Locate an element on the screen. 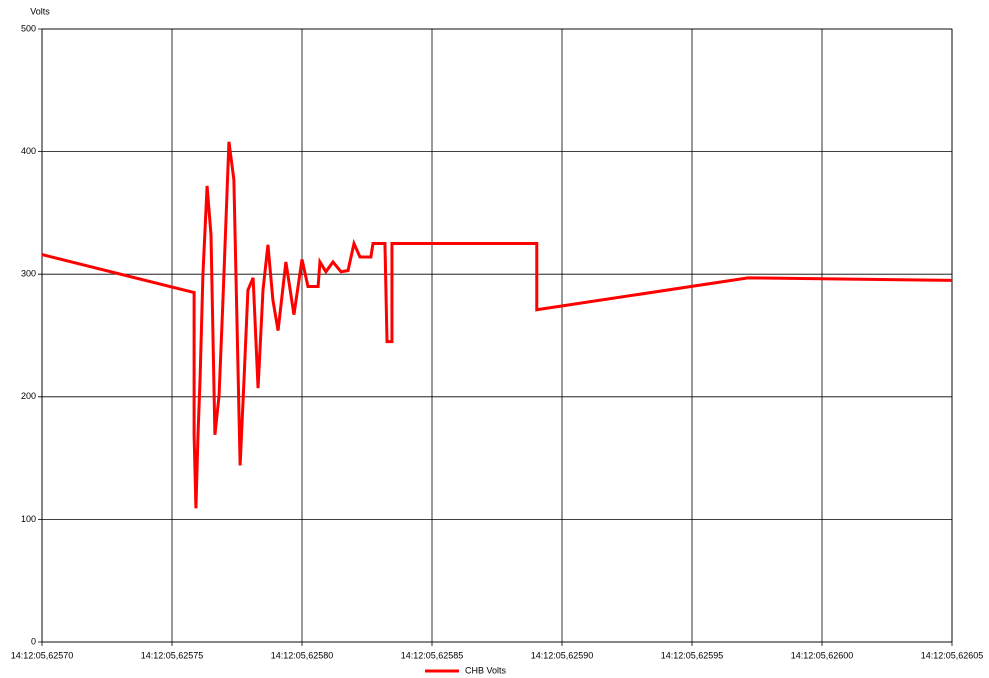  legend-label: CHB Volts is located at coordinates (486, 670).